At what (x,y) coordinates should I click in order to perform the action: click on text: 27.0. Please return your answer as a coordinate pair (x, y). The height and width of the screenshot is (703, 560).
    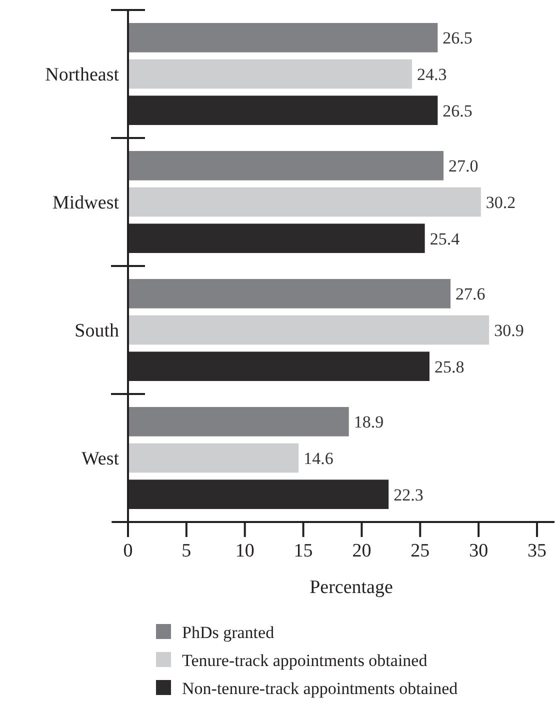
    Looking at the image, I should click on (463, 166).